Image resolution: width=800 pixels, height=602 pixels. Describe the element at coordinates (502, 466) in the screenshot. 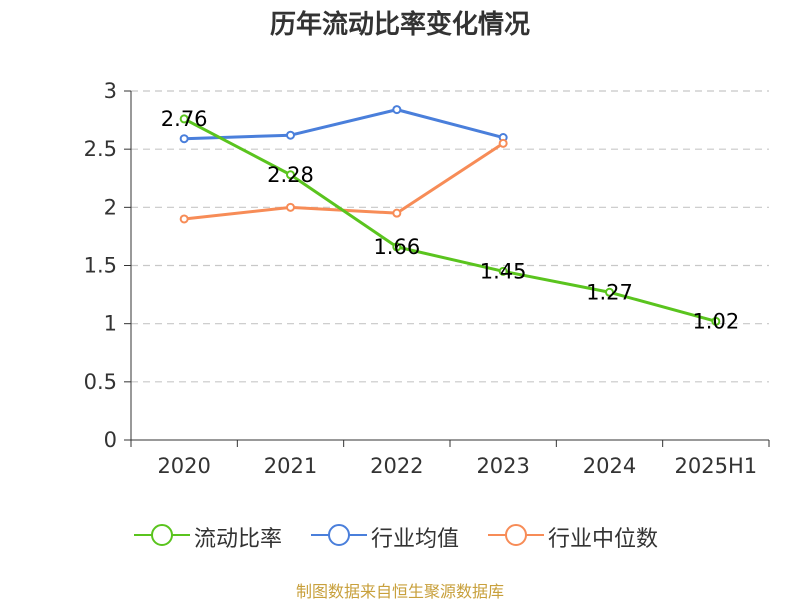

I see `x-tick-label: 2023` at that location.